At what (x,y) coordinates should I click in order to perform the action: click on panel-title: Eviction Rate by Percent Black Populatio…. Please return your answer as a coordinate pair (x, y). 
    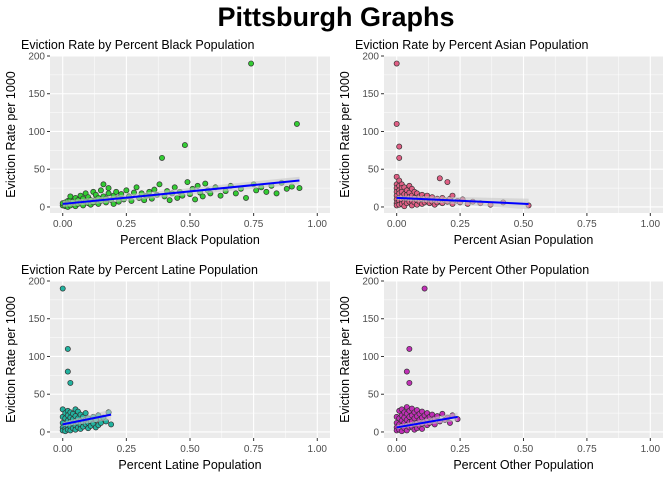
    Looking at the image, I should click on (138, 45).